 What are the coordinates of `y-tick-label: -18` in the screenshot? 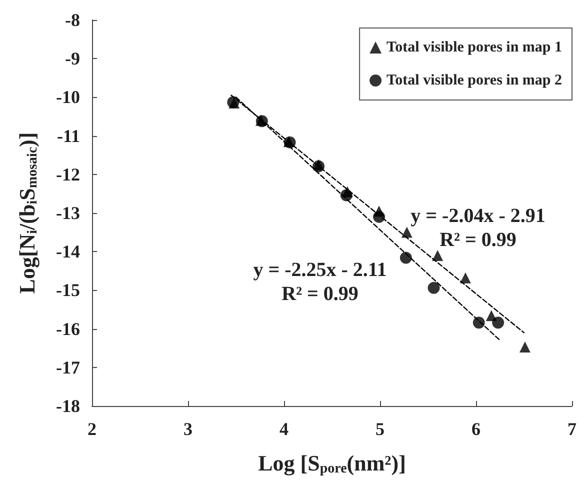 It's located at (68, 406).